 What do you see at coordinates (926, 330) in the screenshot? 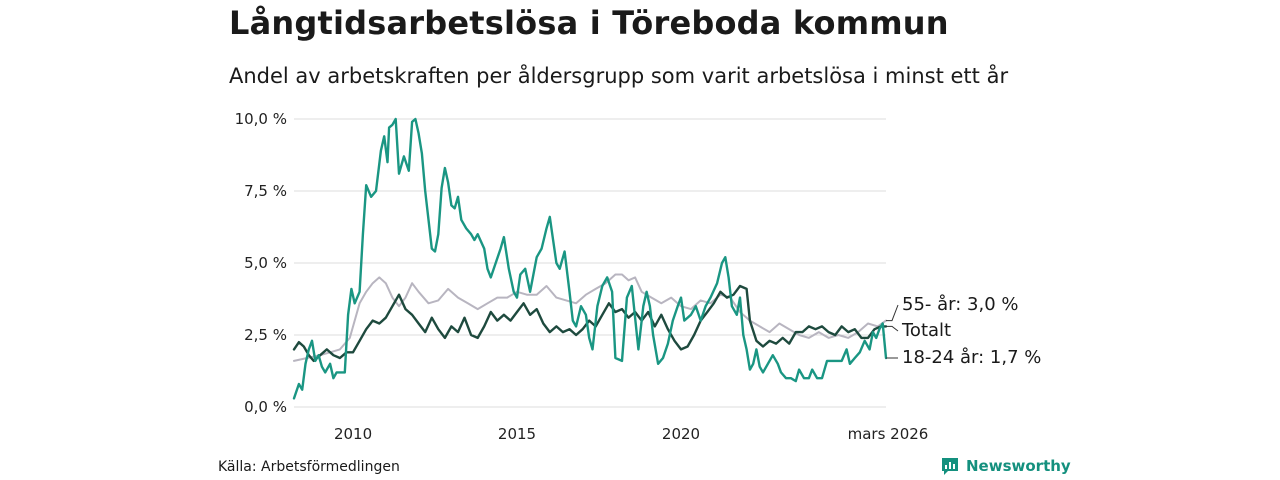
I see `series-end-label: Totalt` at bounding box center [926, 330].